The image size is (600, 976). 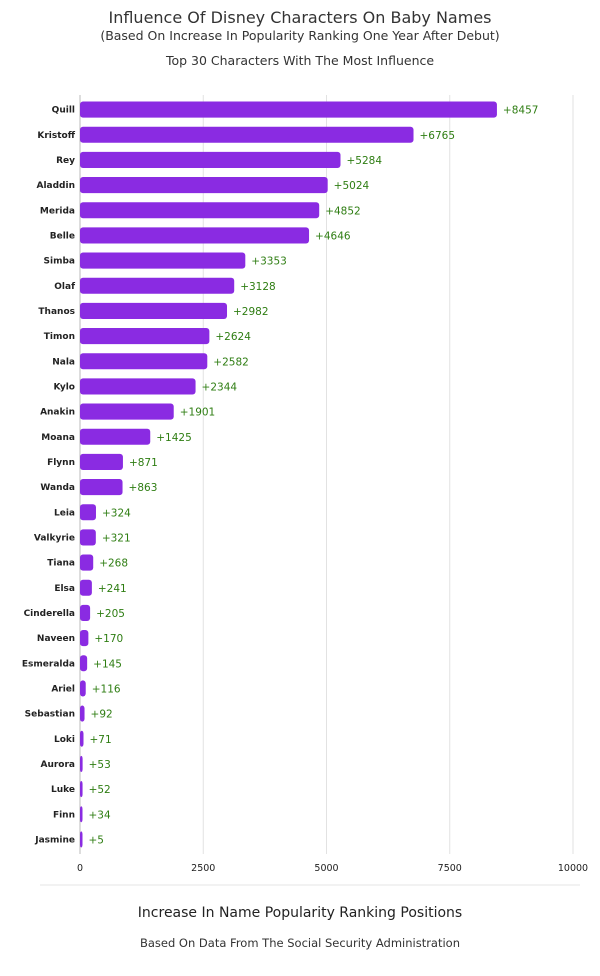 I want to click on category-label: Rey, so click(x=65, y=161).